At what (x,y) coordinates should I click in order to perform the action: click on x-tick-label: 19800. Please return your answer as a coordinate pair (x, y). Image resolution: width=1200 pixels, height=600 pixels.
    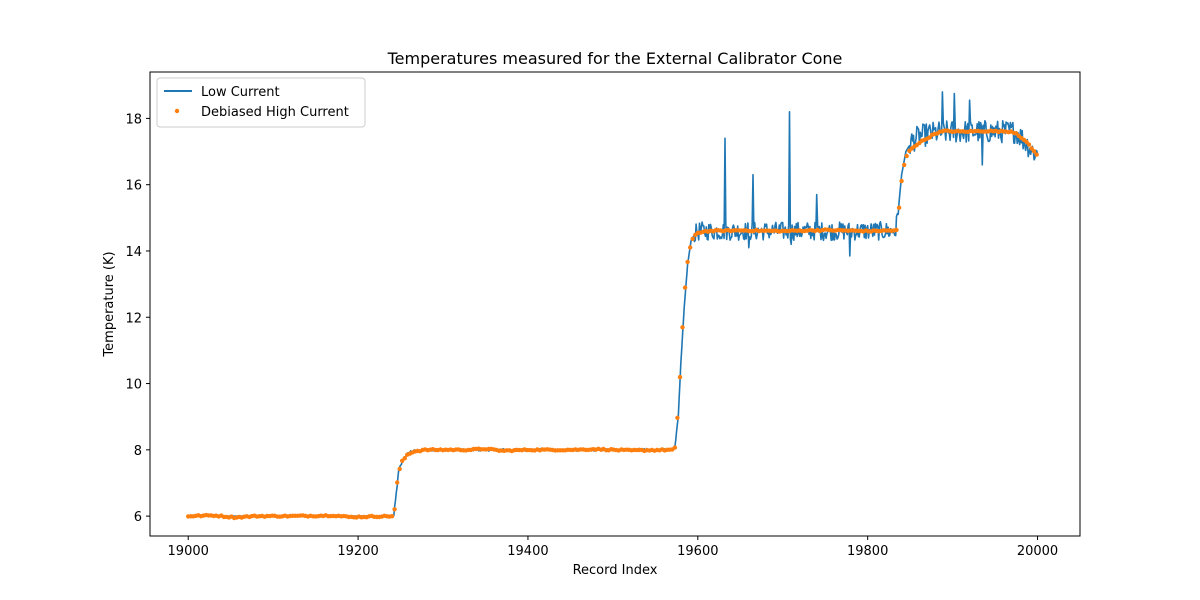
    Looking at the image, I should click on (867, 551).